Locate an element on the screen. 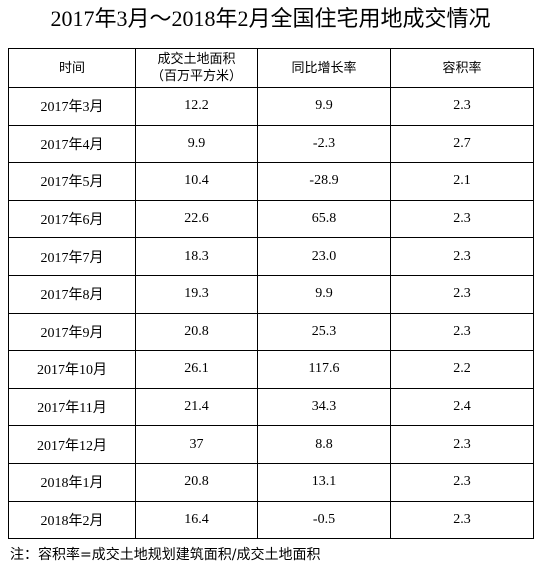 This screenshot has height=566, width=541. table-cell: 2.2 is located at coordinates (462, 369).